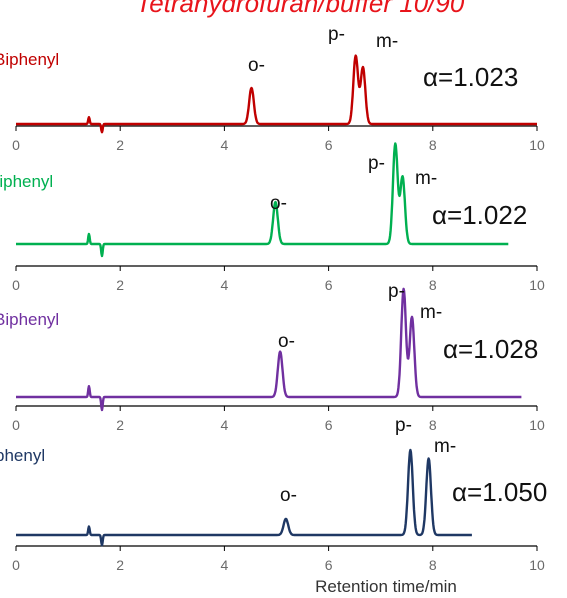 Image resolution: width=567 pixels, height=598 pixels. I want to click on page-title: Tetrahydrofuran/buffer 10/90, so click(300, 9).